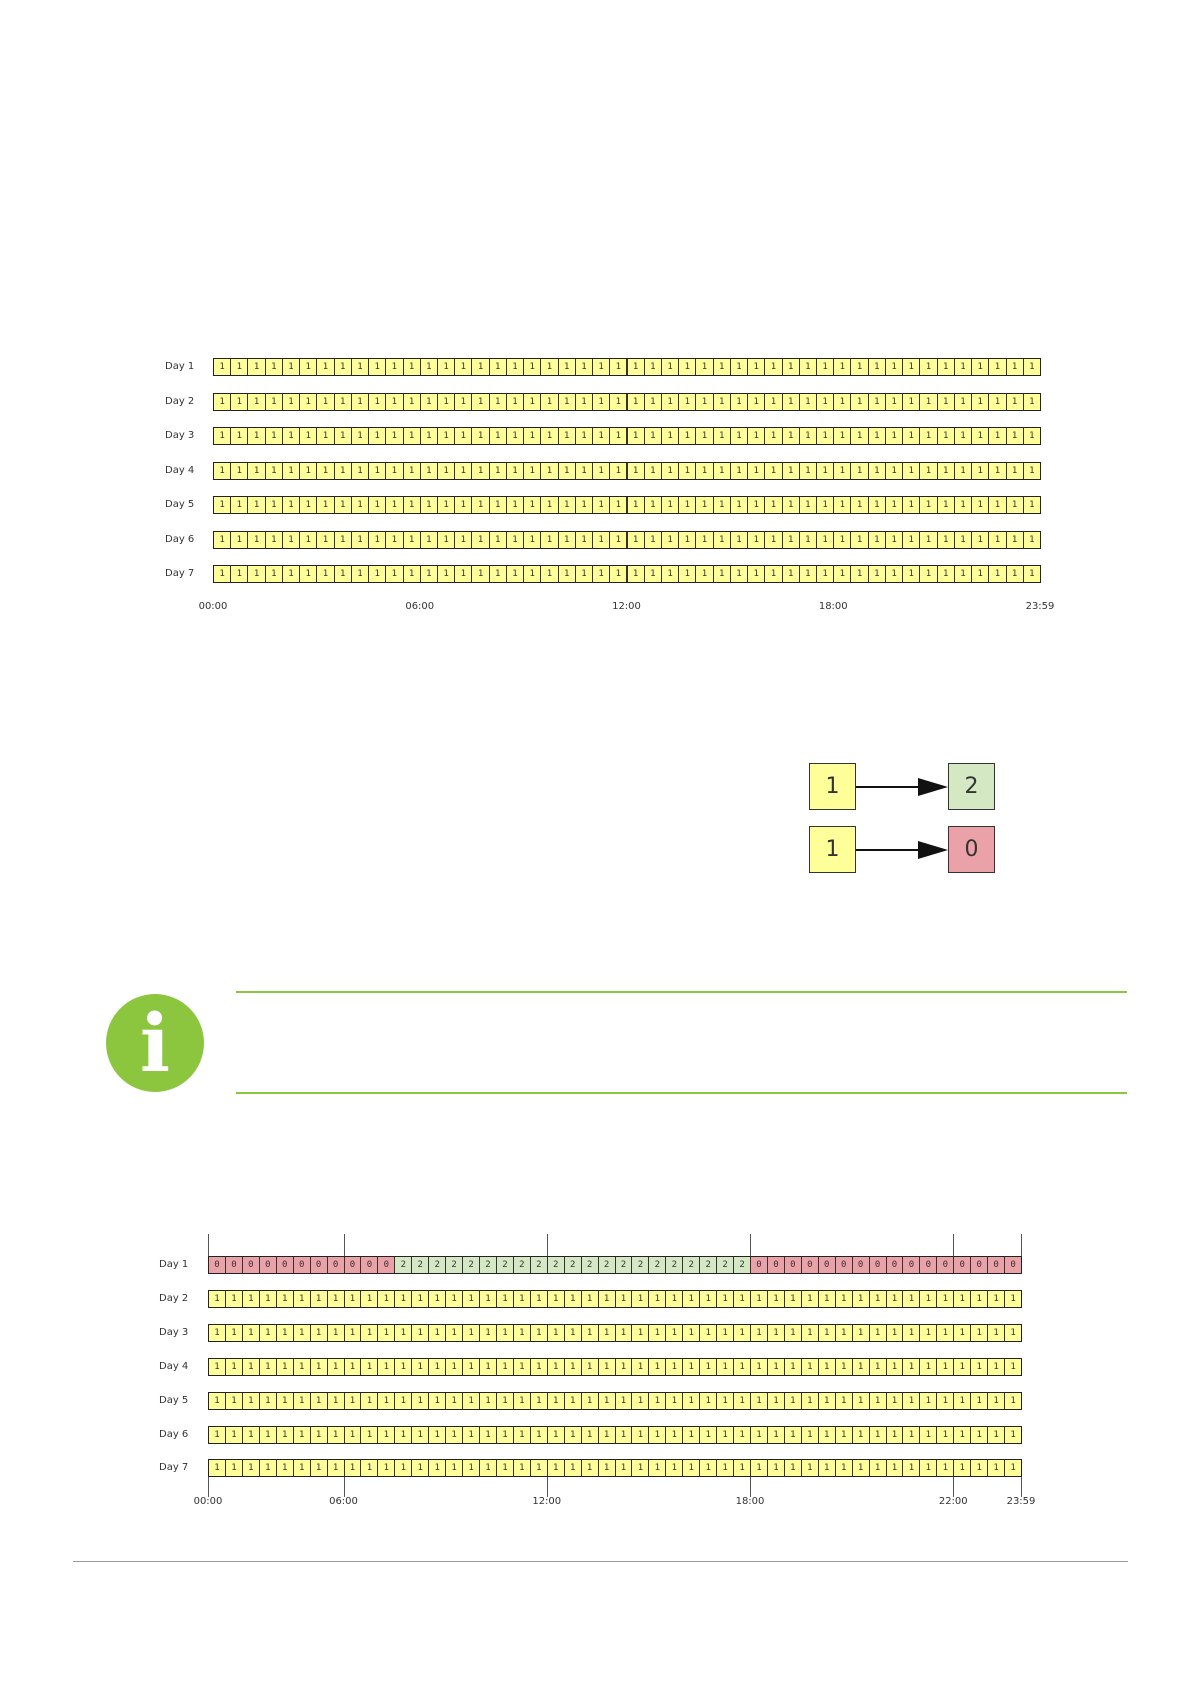  What do you see at coordinates (681, 1093) in the screenshot?
I see `info-bottom-rule` at bounding box center [681, 1093].